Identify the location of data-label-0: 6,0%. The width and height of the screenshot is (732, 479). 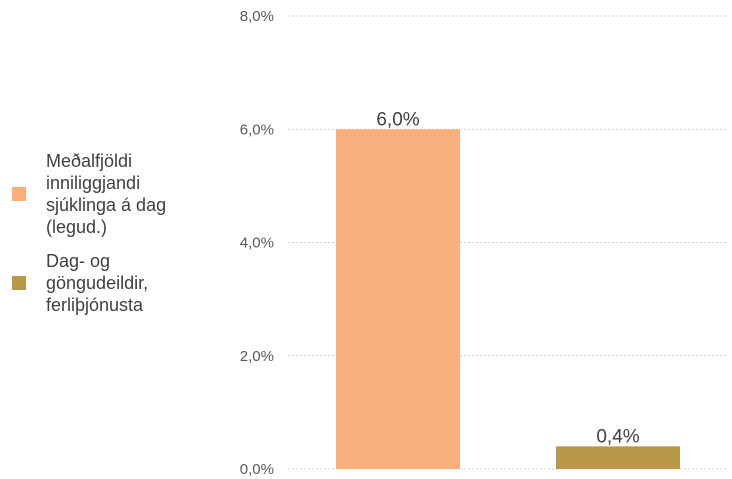
(397, 119).